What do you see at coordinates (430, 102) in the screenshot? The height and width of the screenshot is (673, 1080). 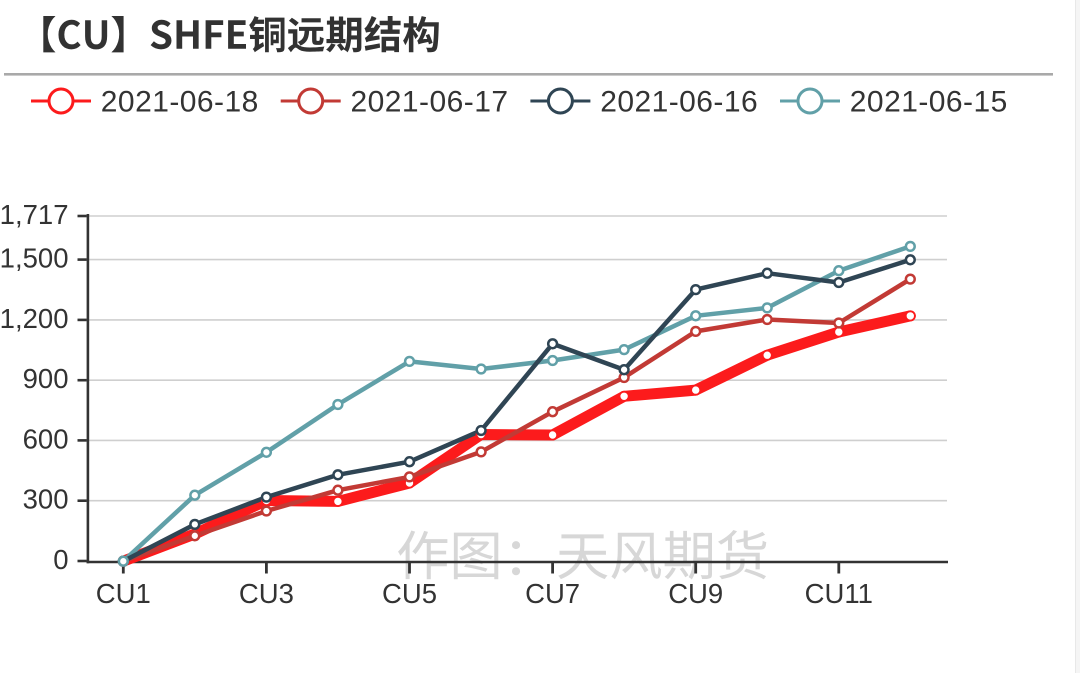 I see `svg-text: 2021-06-17` at bounding box center [430, 102].